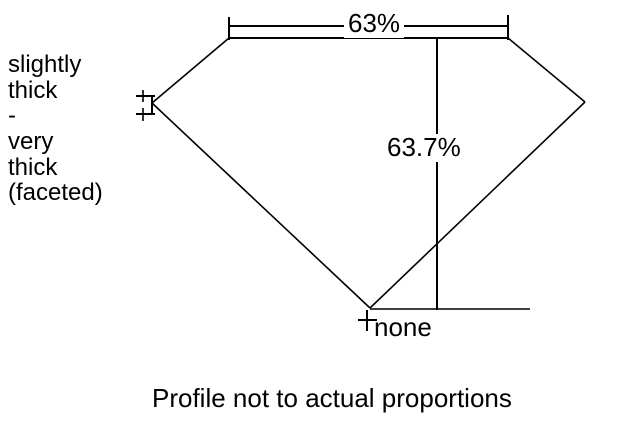  Describe the element at coordinates (424, 147) in the screenshot. I see `depth-percent-label: 63.7%` at that location.